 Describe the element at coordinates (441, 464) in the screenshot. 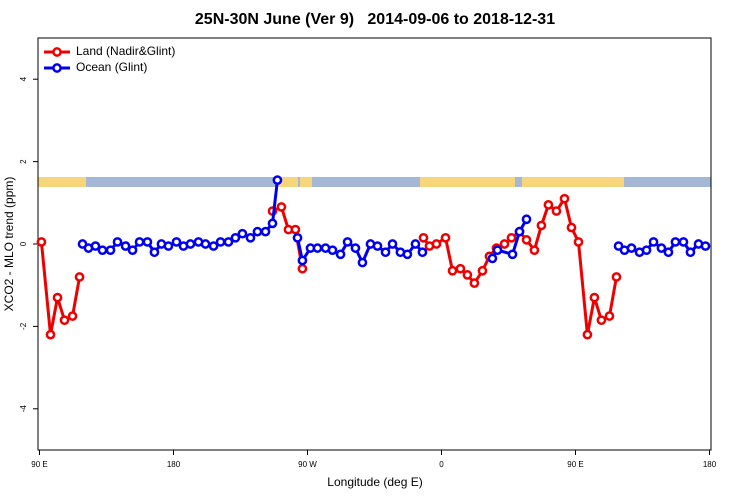

I see `x-tick-label: 0` at that location.